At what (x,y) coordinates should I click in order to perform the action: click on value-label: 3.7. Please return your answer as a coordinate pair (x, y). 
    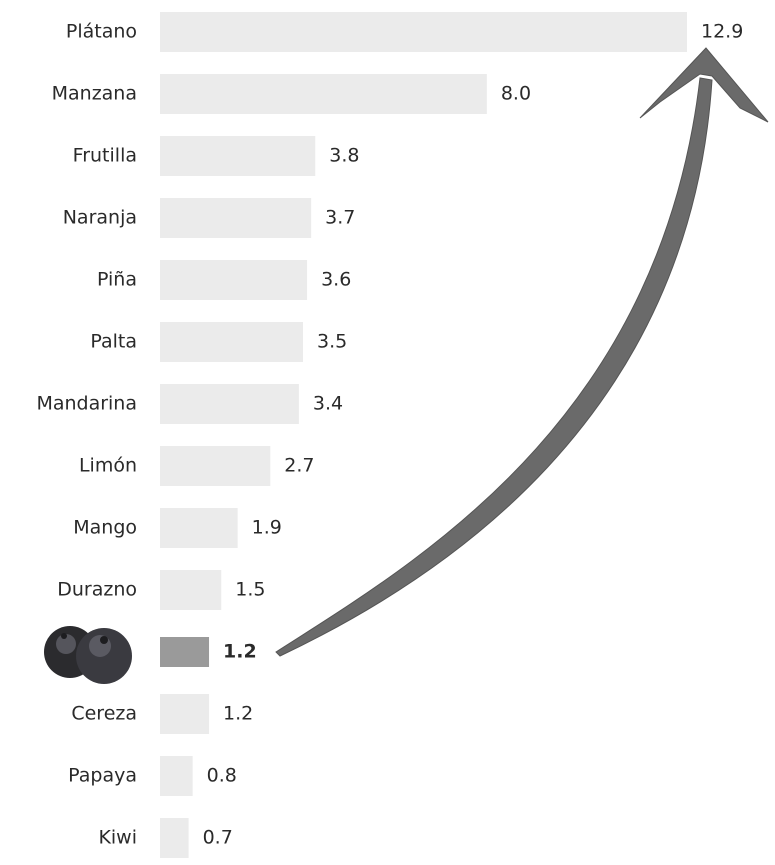
    Looking at the image, I should click on (340, 218).